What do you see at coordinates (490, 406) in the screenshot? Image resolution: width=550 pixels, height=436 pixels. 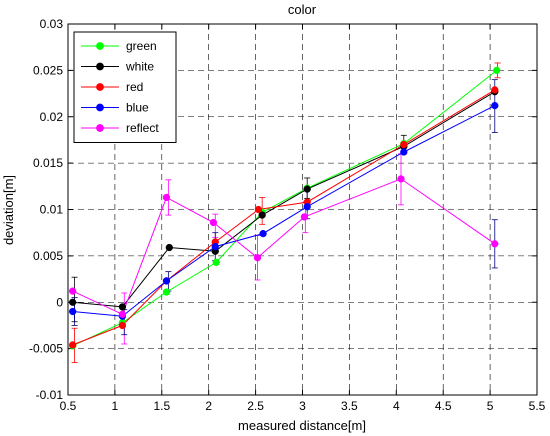 I see `x-tick-label: 5` at bounding box center [490, 406].